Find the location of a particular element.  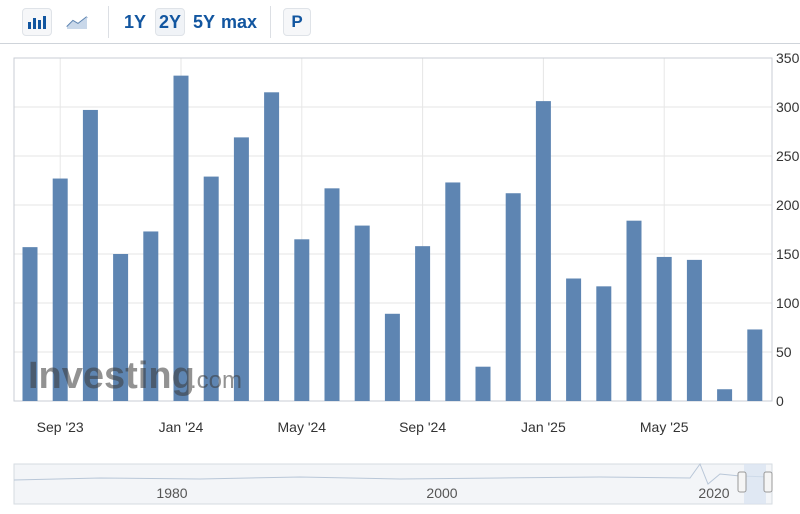

bar-chart-icon is located at coordinates (37, 22).